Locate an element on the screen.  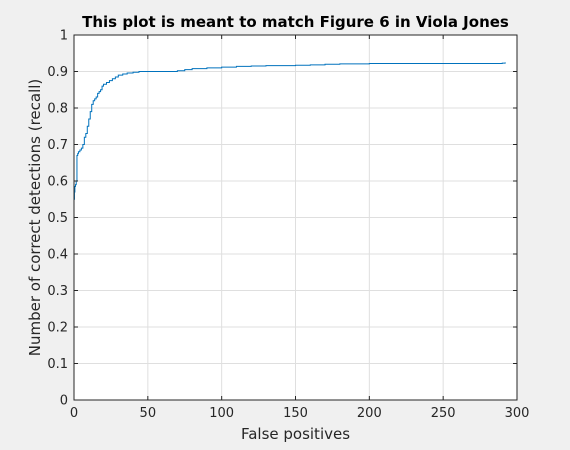
x-tick-label: 50 is located at coordinates (148, 413).